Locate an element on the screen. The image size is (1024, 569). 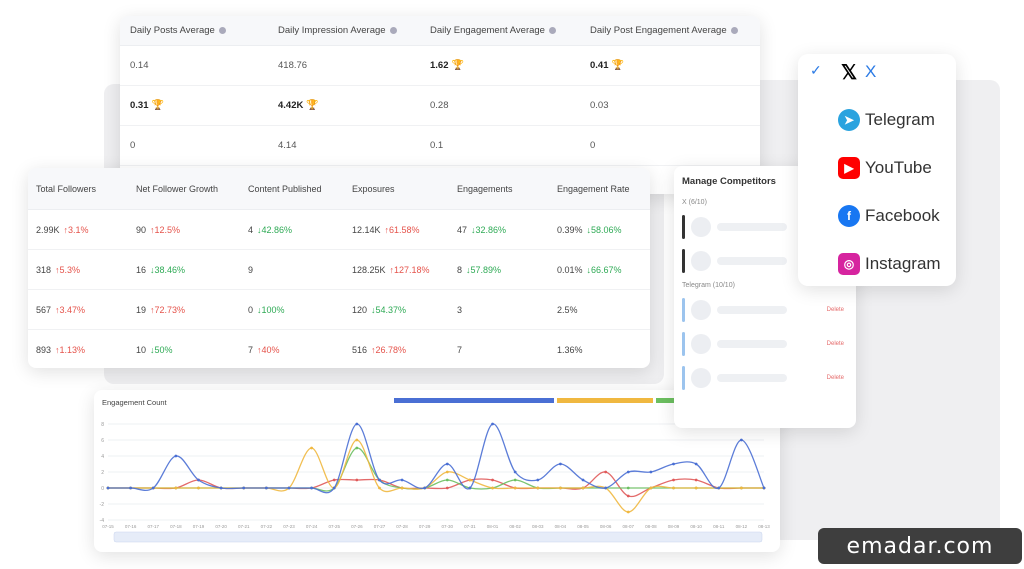
averages-value: 0.03 is located at coordinates (599, 105).